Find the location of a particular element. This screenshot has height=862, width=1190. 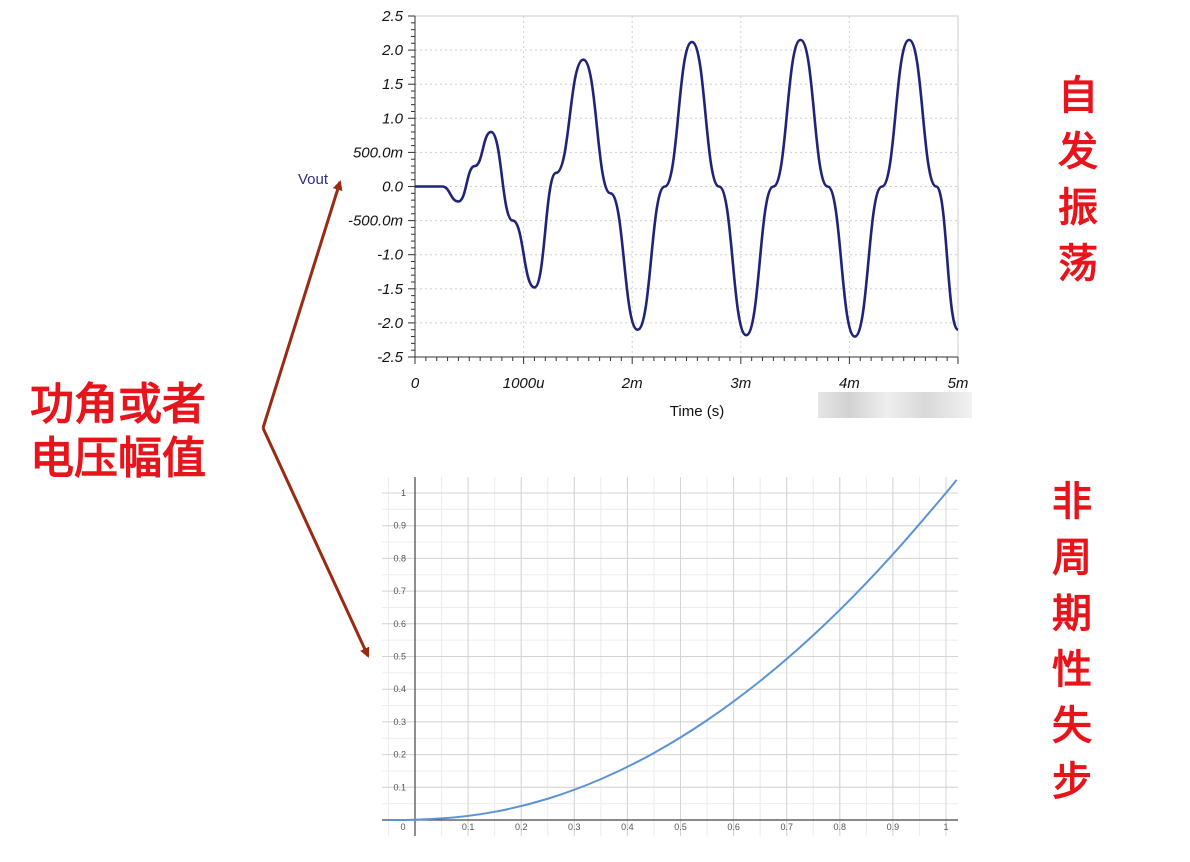

y-tick-label: -2.0 is located at coordinates (390, 323).